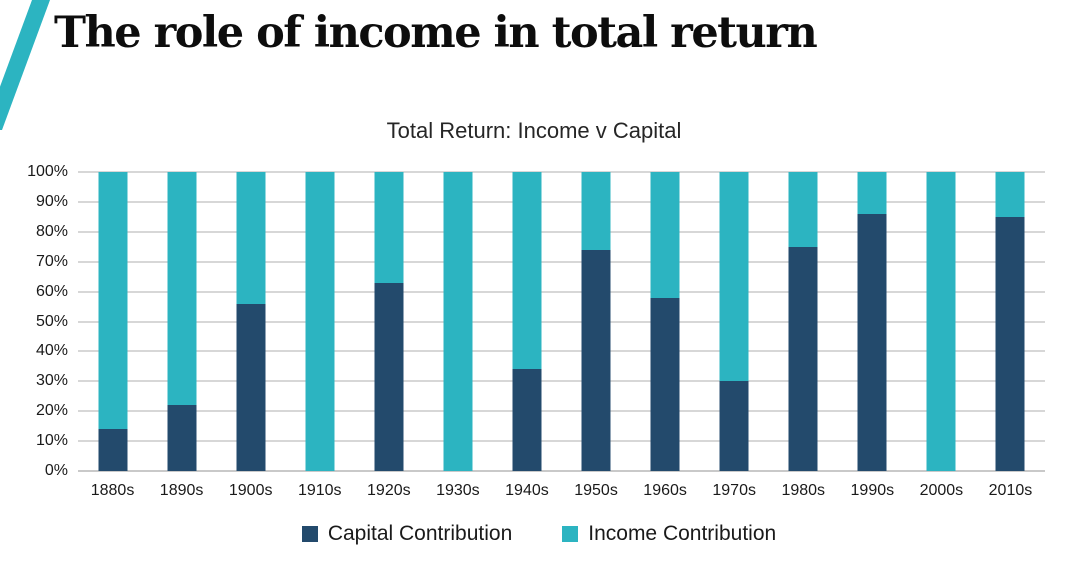 The height and width of the screenshot is (578, 1088). What do you see at coordinates (51, 351) in the screenshot?
I see `y-tick-label-40: 40%` at bounding box center [51, 351].